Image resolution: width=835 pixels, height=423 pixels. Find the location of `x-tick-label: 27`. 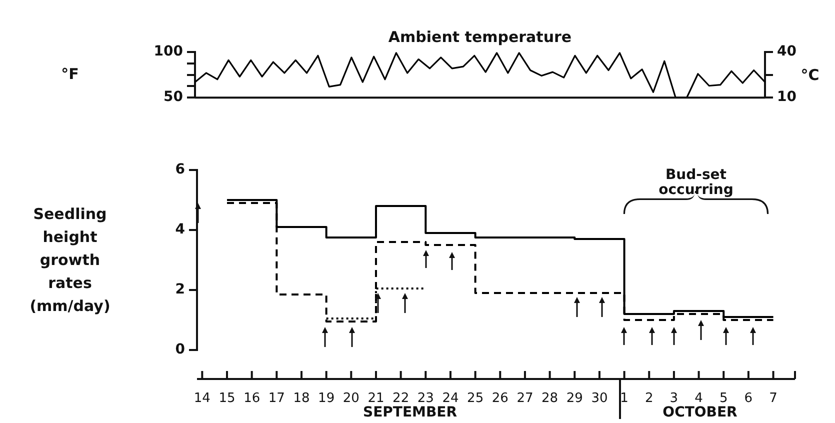

x-tick-label: 27 is located at coordinates (525, 398).